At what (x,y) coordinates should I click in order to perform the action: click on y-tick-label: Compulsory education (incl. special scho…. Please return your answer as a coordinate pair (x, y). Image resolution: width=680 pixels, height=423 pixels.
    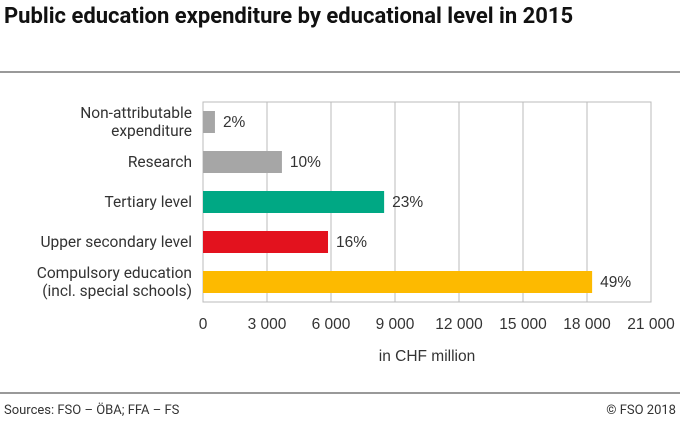
    Looking at the image, I should click on (114, 282).